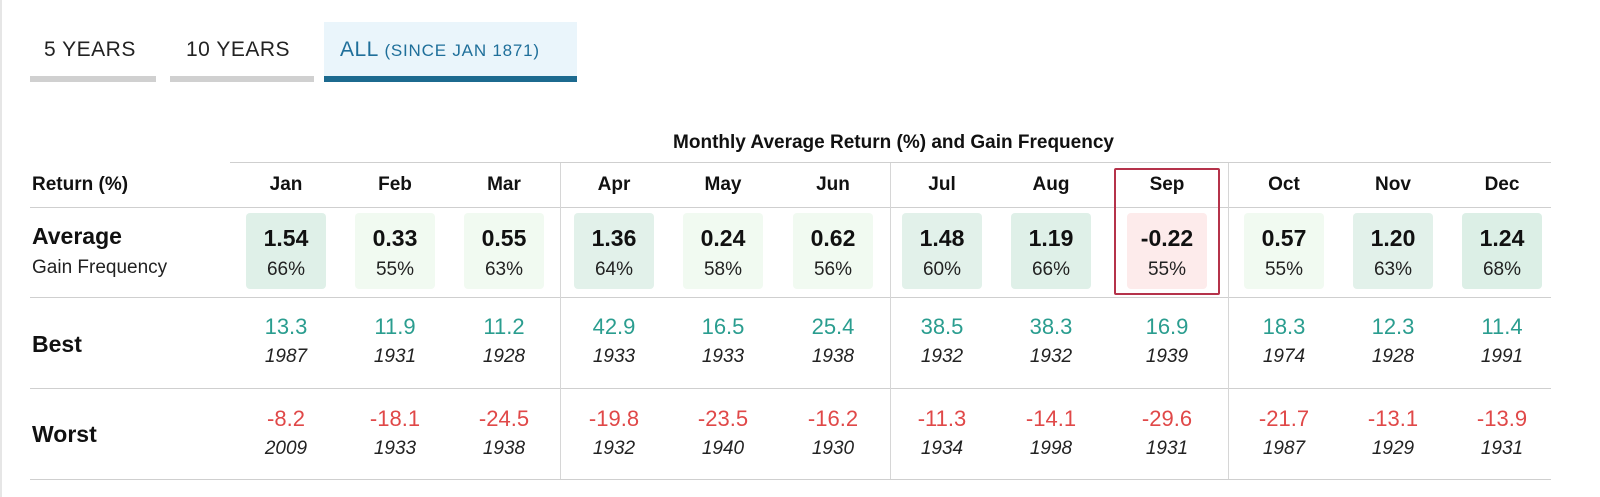 The height and width of the screenshot is (497, 1600). Describe the element at coordinates (942, 448) in the screenshot. I see `worst-year: 1934` at that location.